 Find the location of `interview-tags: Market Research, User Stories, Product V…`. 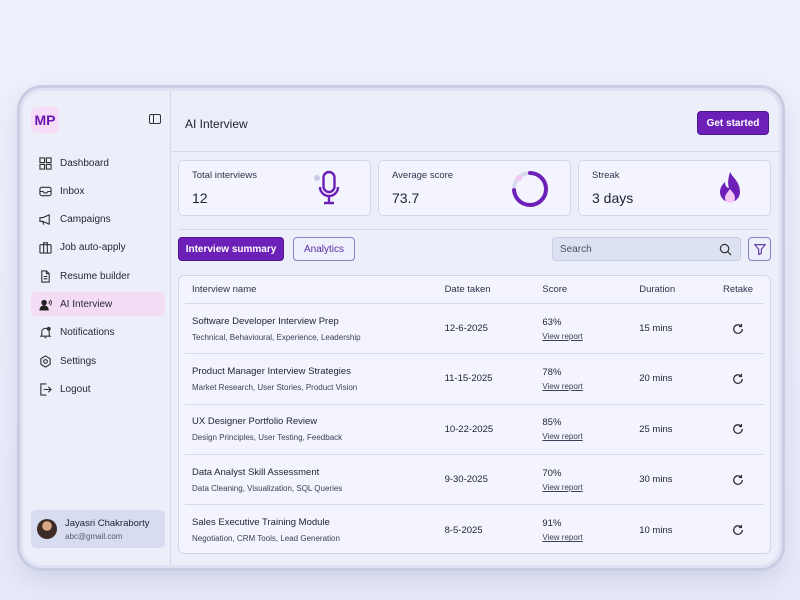

interview-tags: Market Research, User Stories, Product V… is located at coordinates (275, 387).